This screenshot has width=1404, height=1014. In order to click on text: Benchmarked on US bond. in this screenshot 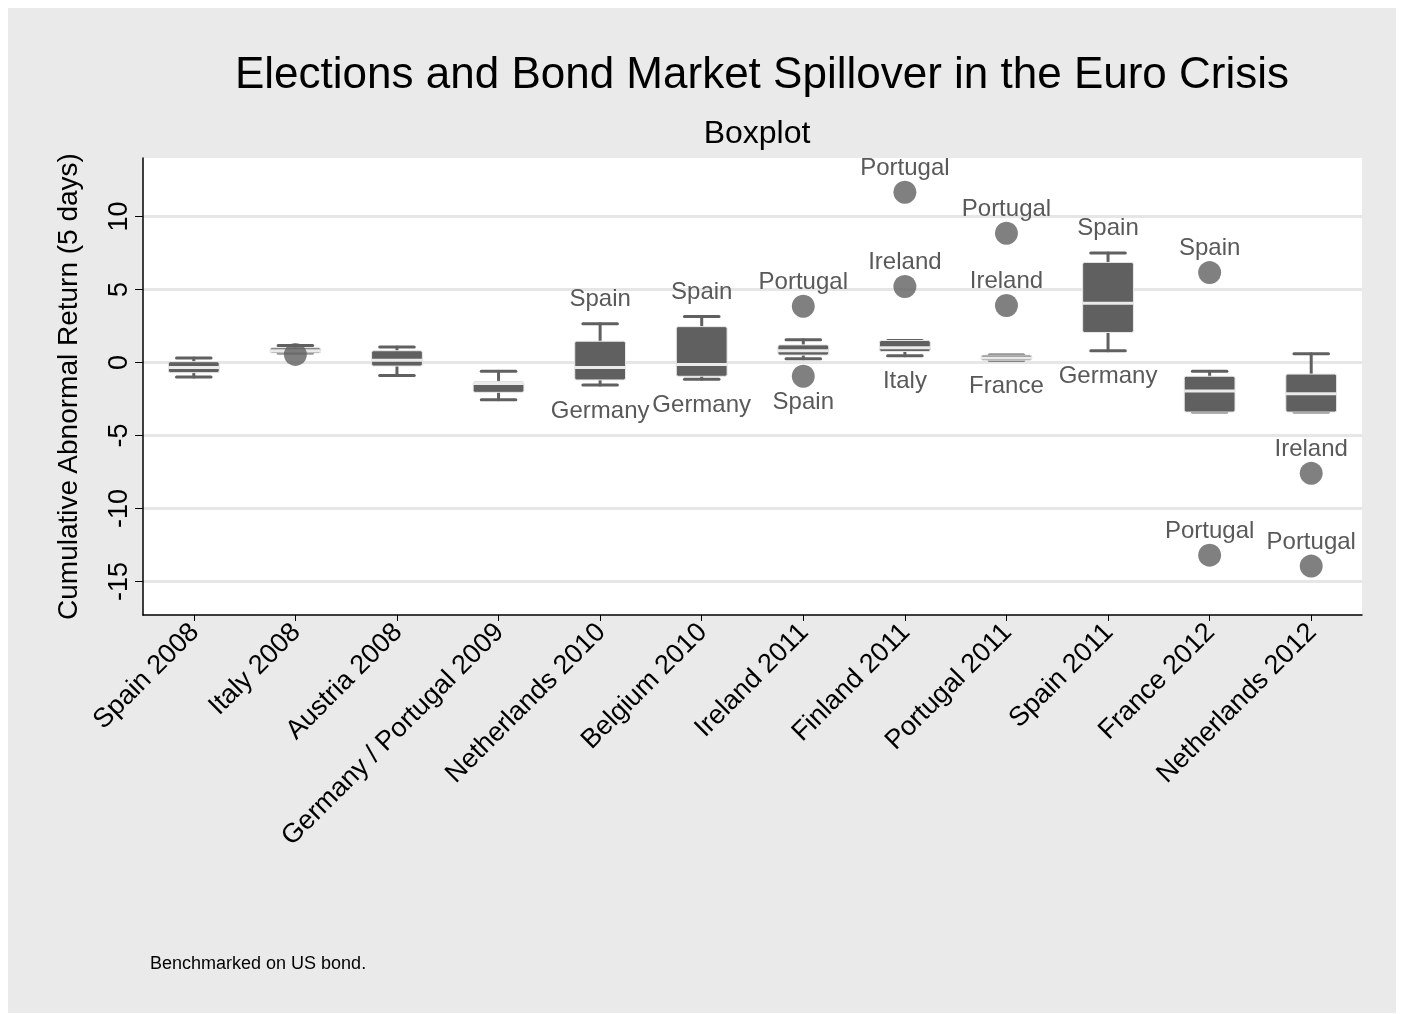, I will do `click(258, 963)`.